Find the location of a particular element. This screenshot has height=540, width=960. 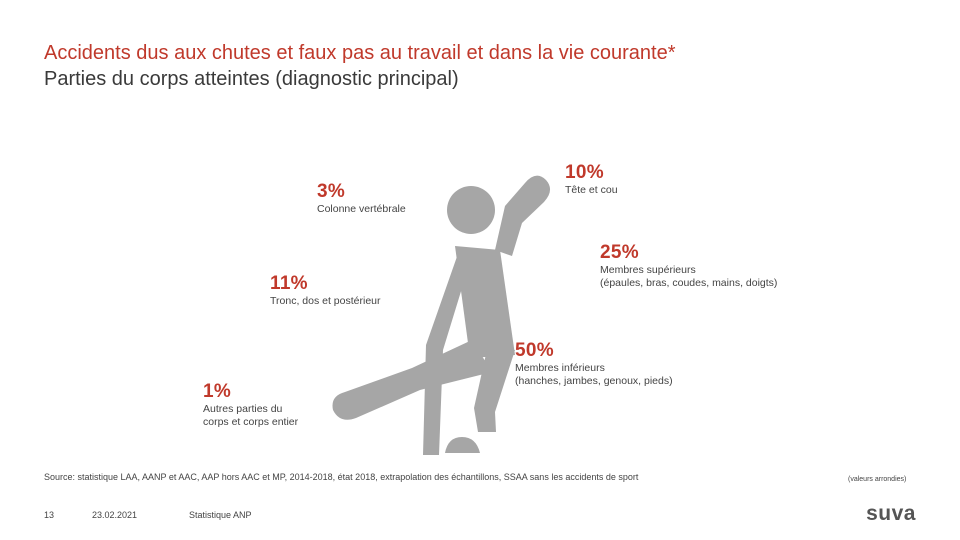

part-spine: 3% Colonne vertébrale is located at coordinates (361, 198).